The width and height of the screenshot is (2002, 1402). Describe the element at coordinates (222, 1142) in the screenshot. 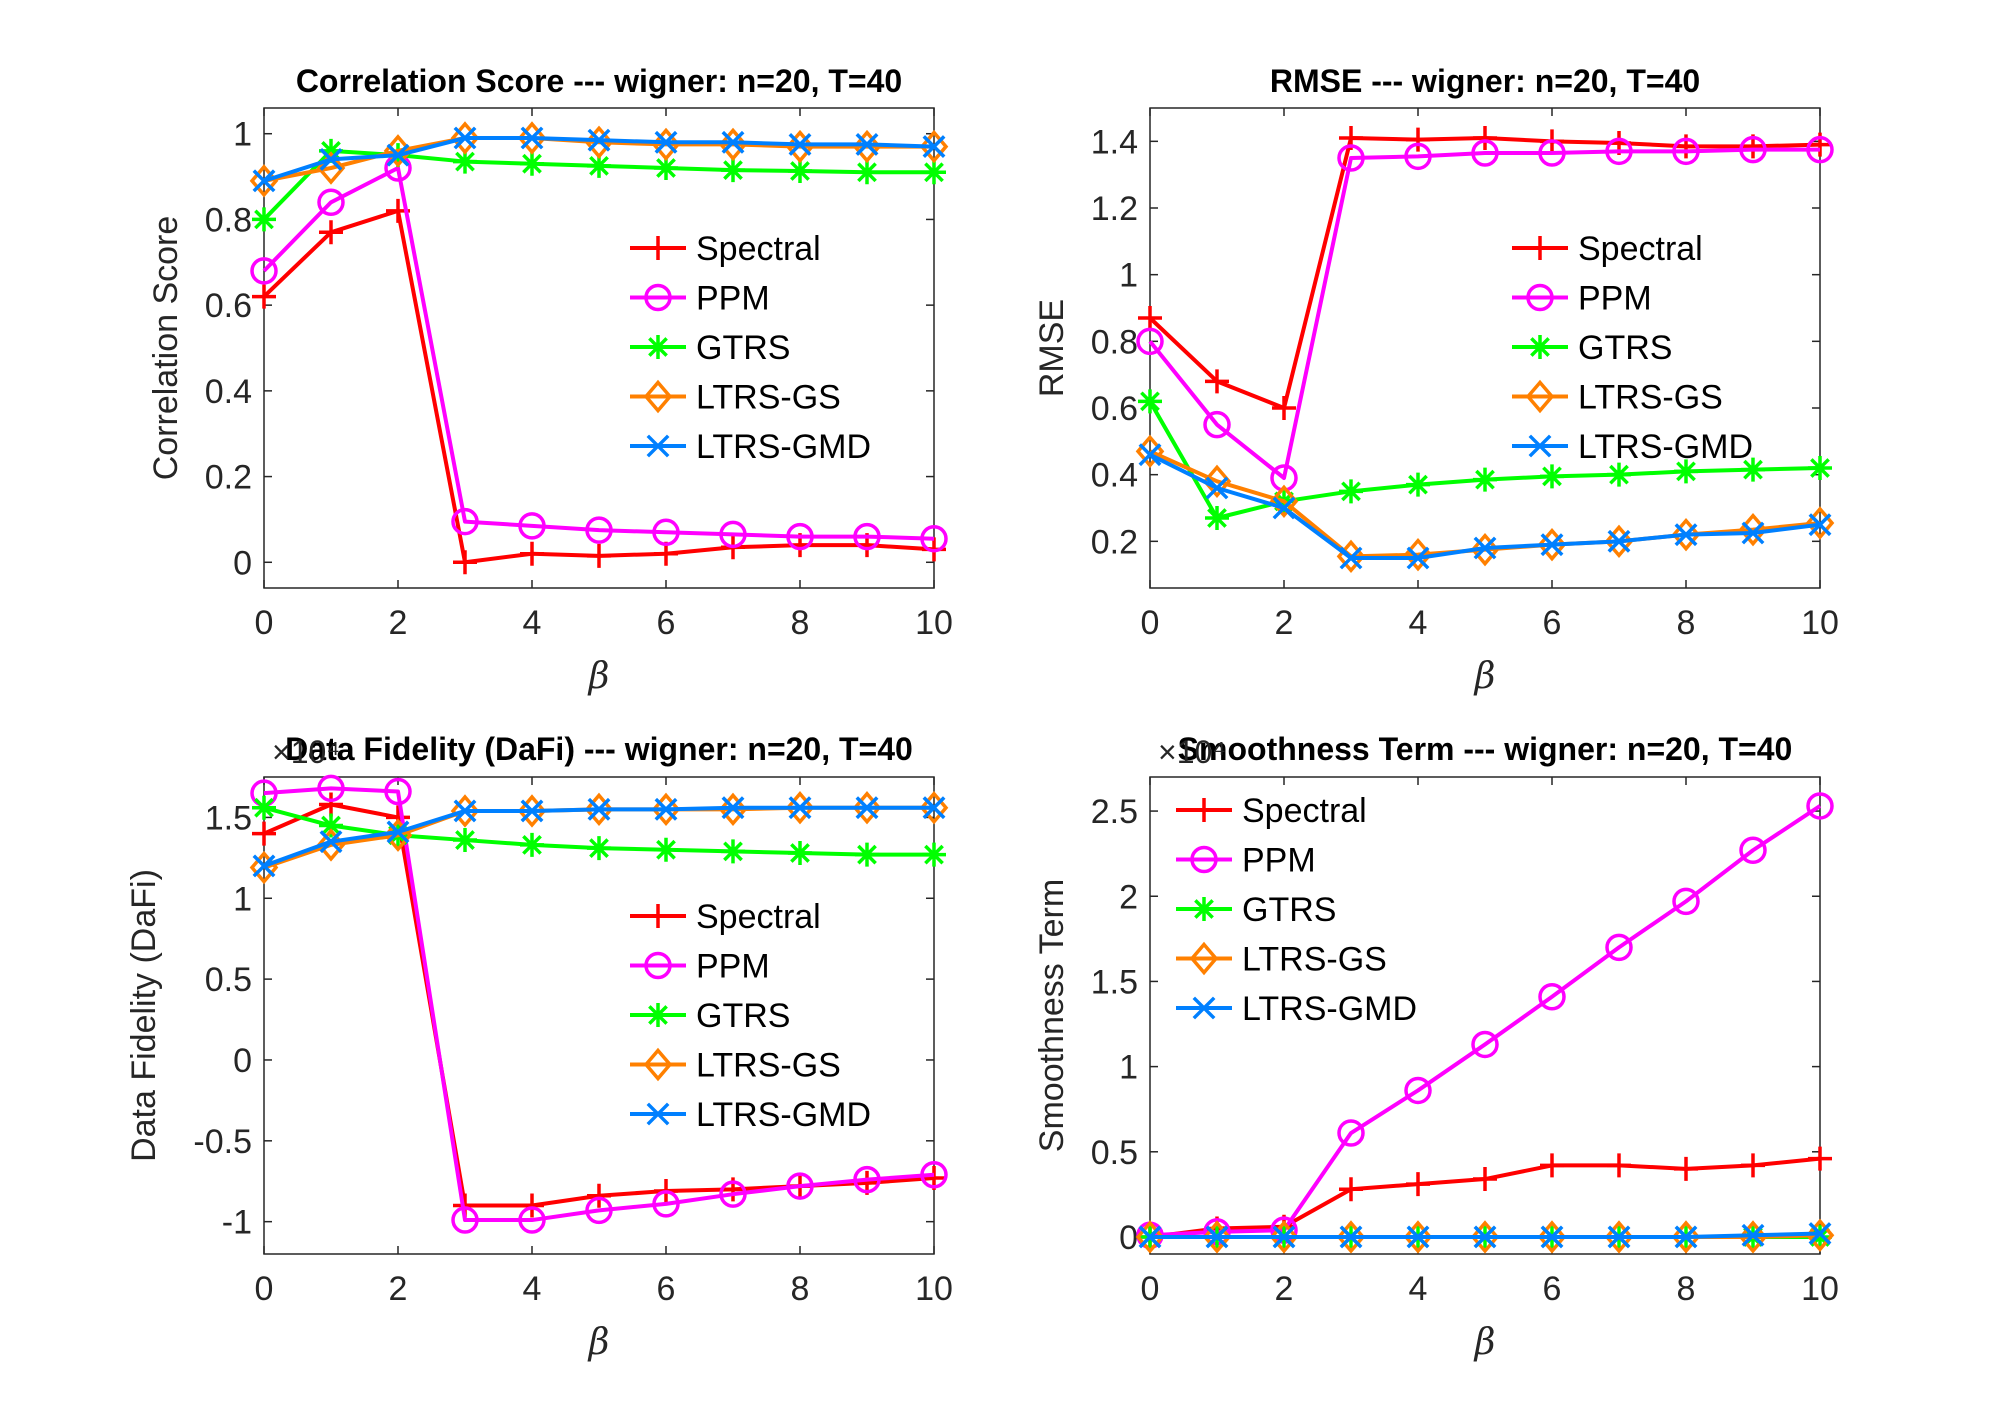

I see `y-tick-label: -0.5` at that location.